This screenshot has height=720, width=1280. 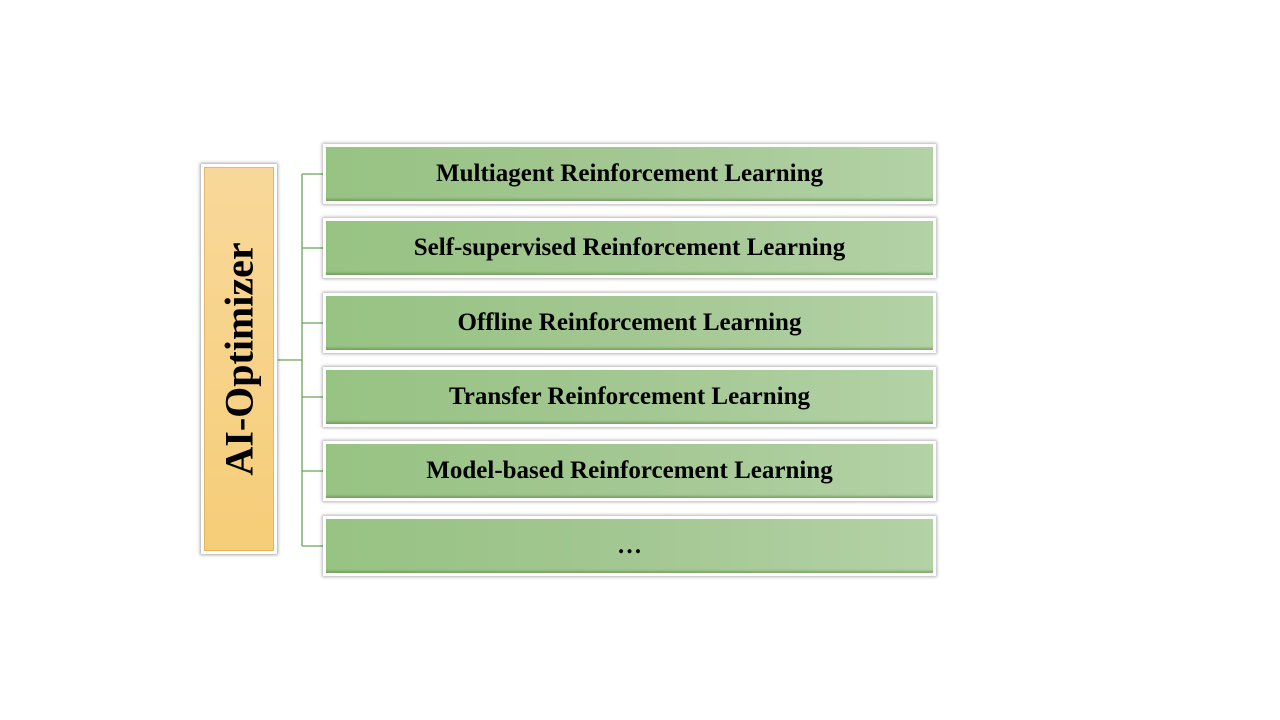 I want to click on child-node-multiagent-rl: Multiagent Reinforcement Learning, so click(x=629, y=174).